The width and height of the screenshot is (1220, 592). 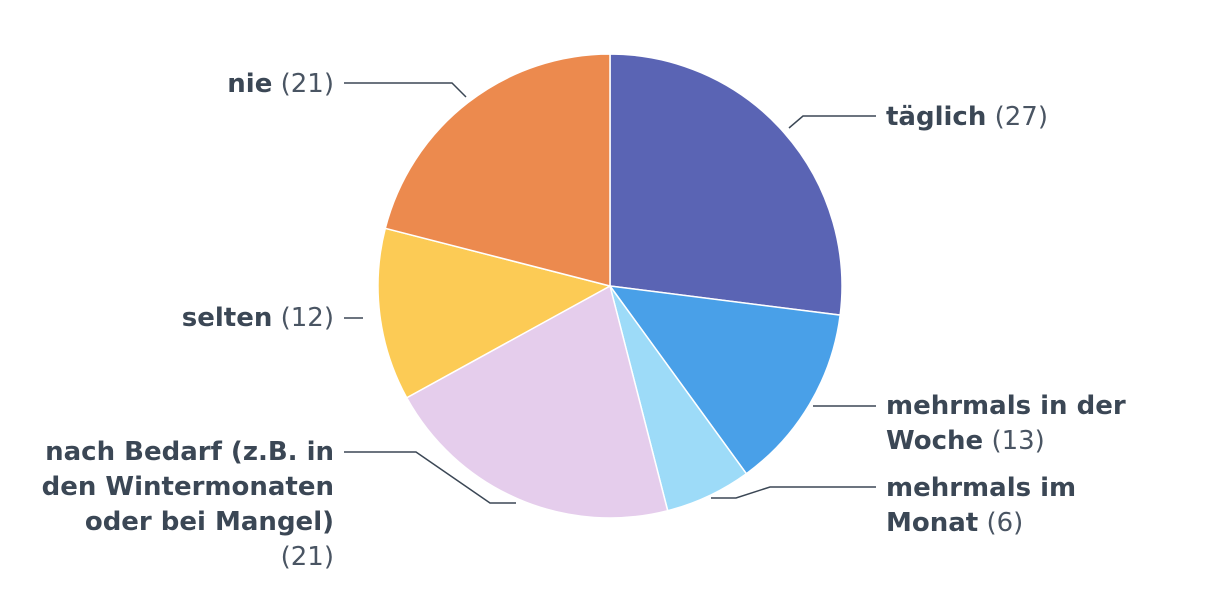 I want to click on label-mehrmals-woche: mehrmals in der Woche (13), so click(x=1006, y=423).